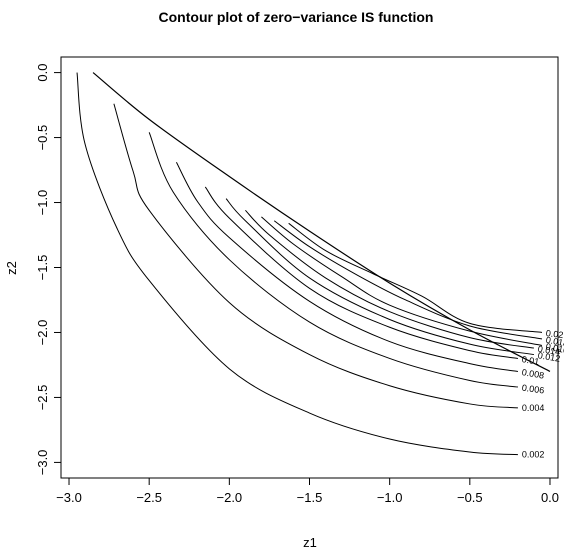 The image size is (564, 557). I want to click on contour-line-0.014, so click(390, 279).